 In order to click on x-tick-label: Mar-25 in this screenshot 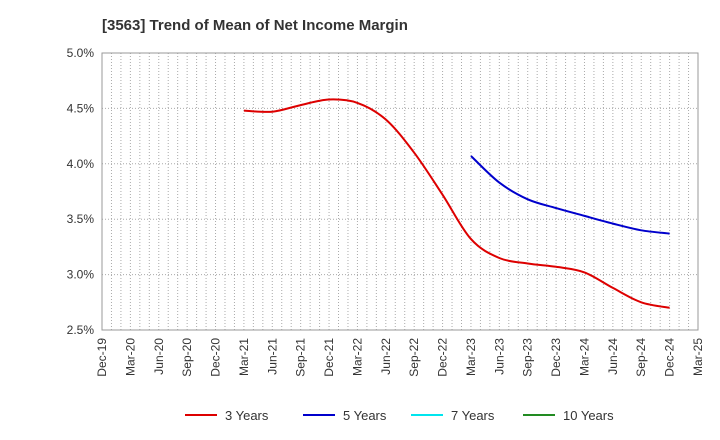, I will do `click(698, 357)`.